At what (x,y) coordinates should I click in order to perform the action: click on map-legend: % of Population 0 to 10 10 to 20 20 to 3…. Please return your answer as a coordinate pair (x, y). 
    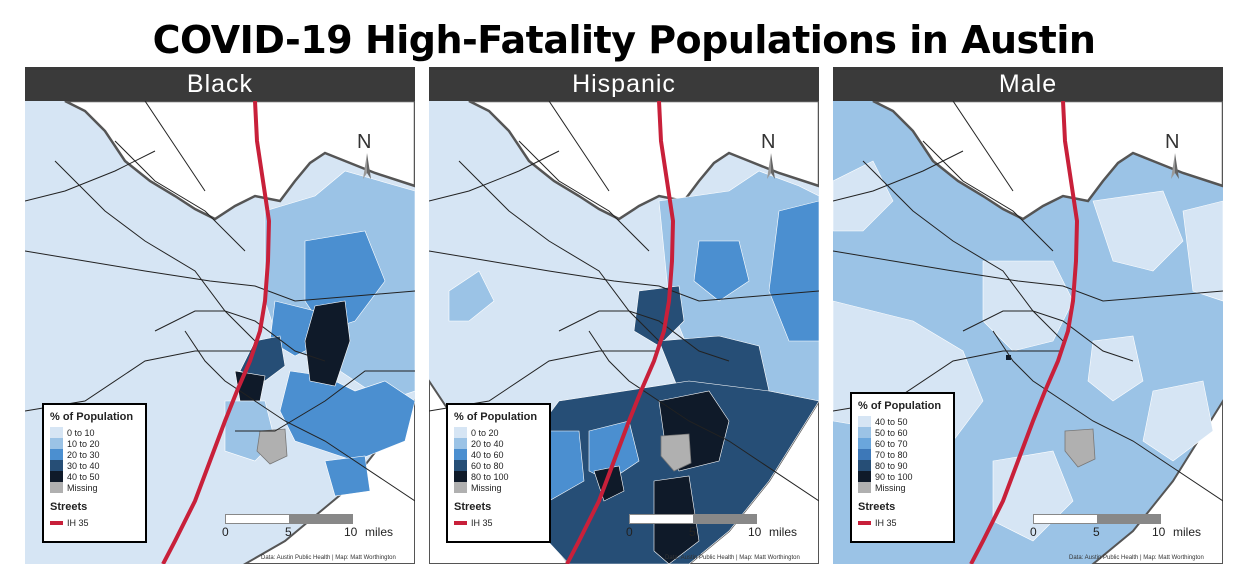
    Looking at the image, I should click on (94, 473).